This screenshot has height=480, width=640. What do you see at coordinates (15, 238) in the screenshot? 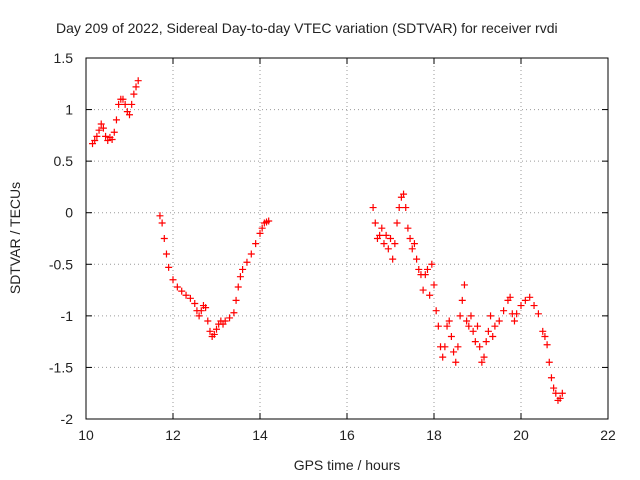
I see `y-axis-label: SDTVAR / TECUs` at bounding box center [15, 238].